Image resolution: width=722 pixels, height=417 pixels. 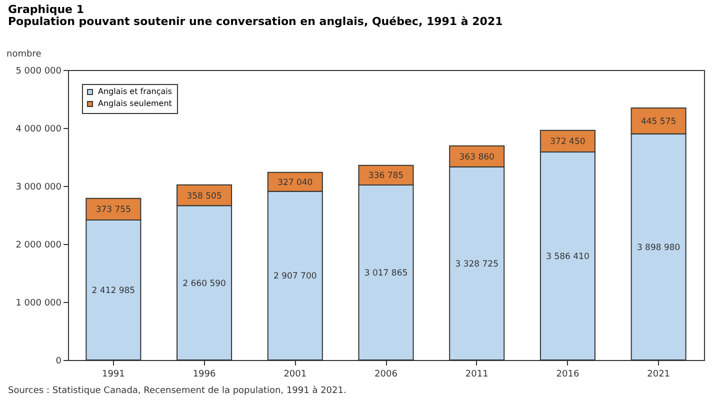 What do you see at coordinates (204, 196) in the screenshot?
I see `data-label: 358 505` at bounding box center [204, 196].